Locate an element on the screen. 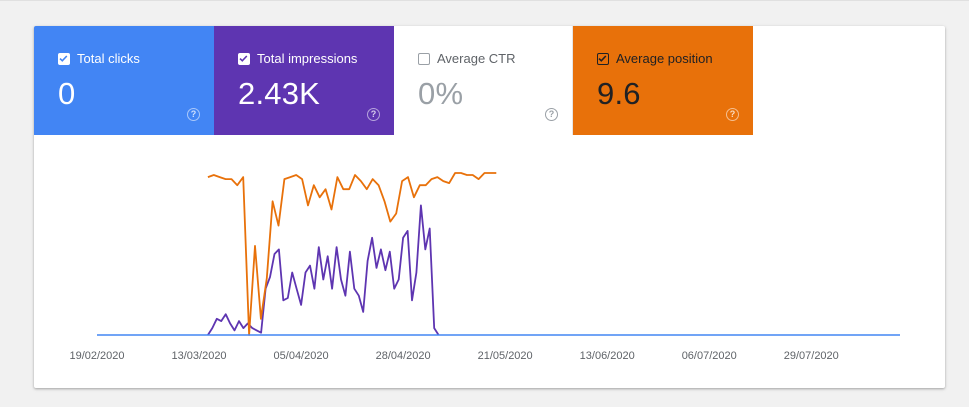 Image resolution: width=969 pixels, height=407 pixels. metric-value: 0% is located at coordinates (441, 93).